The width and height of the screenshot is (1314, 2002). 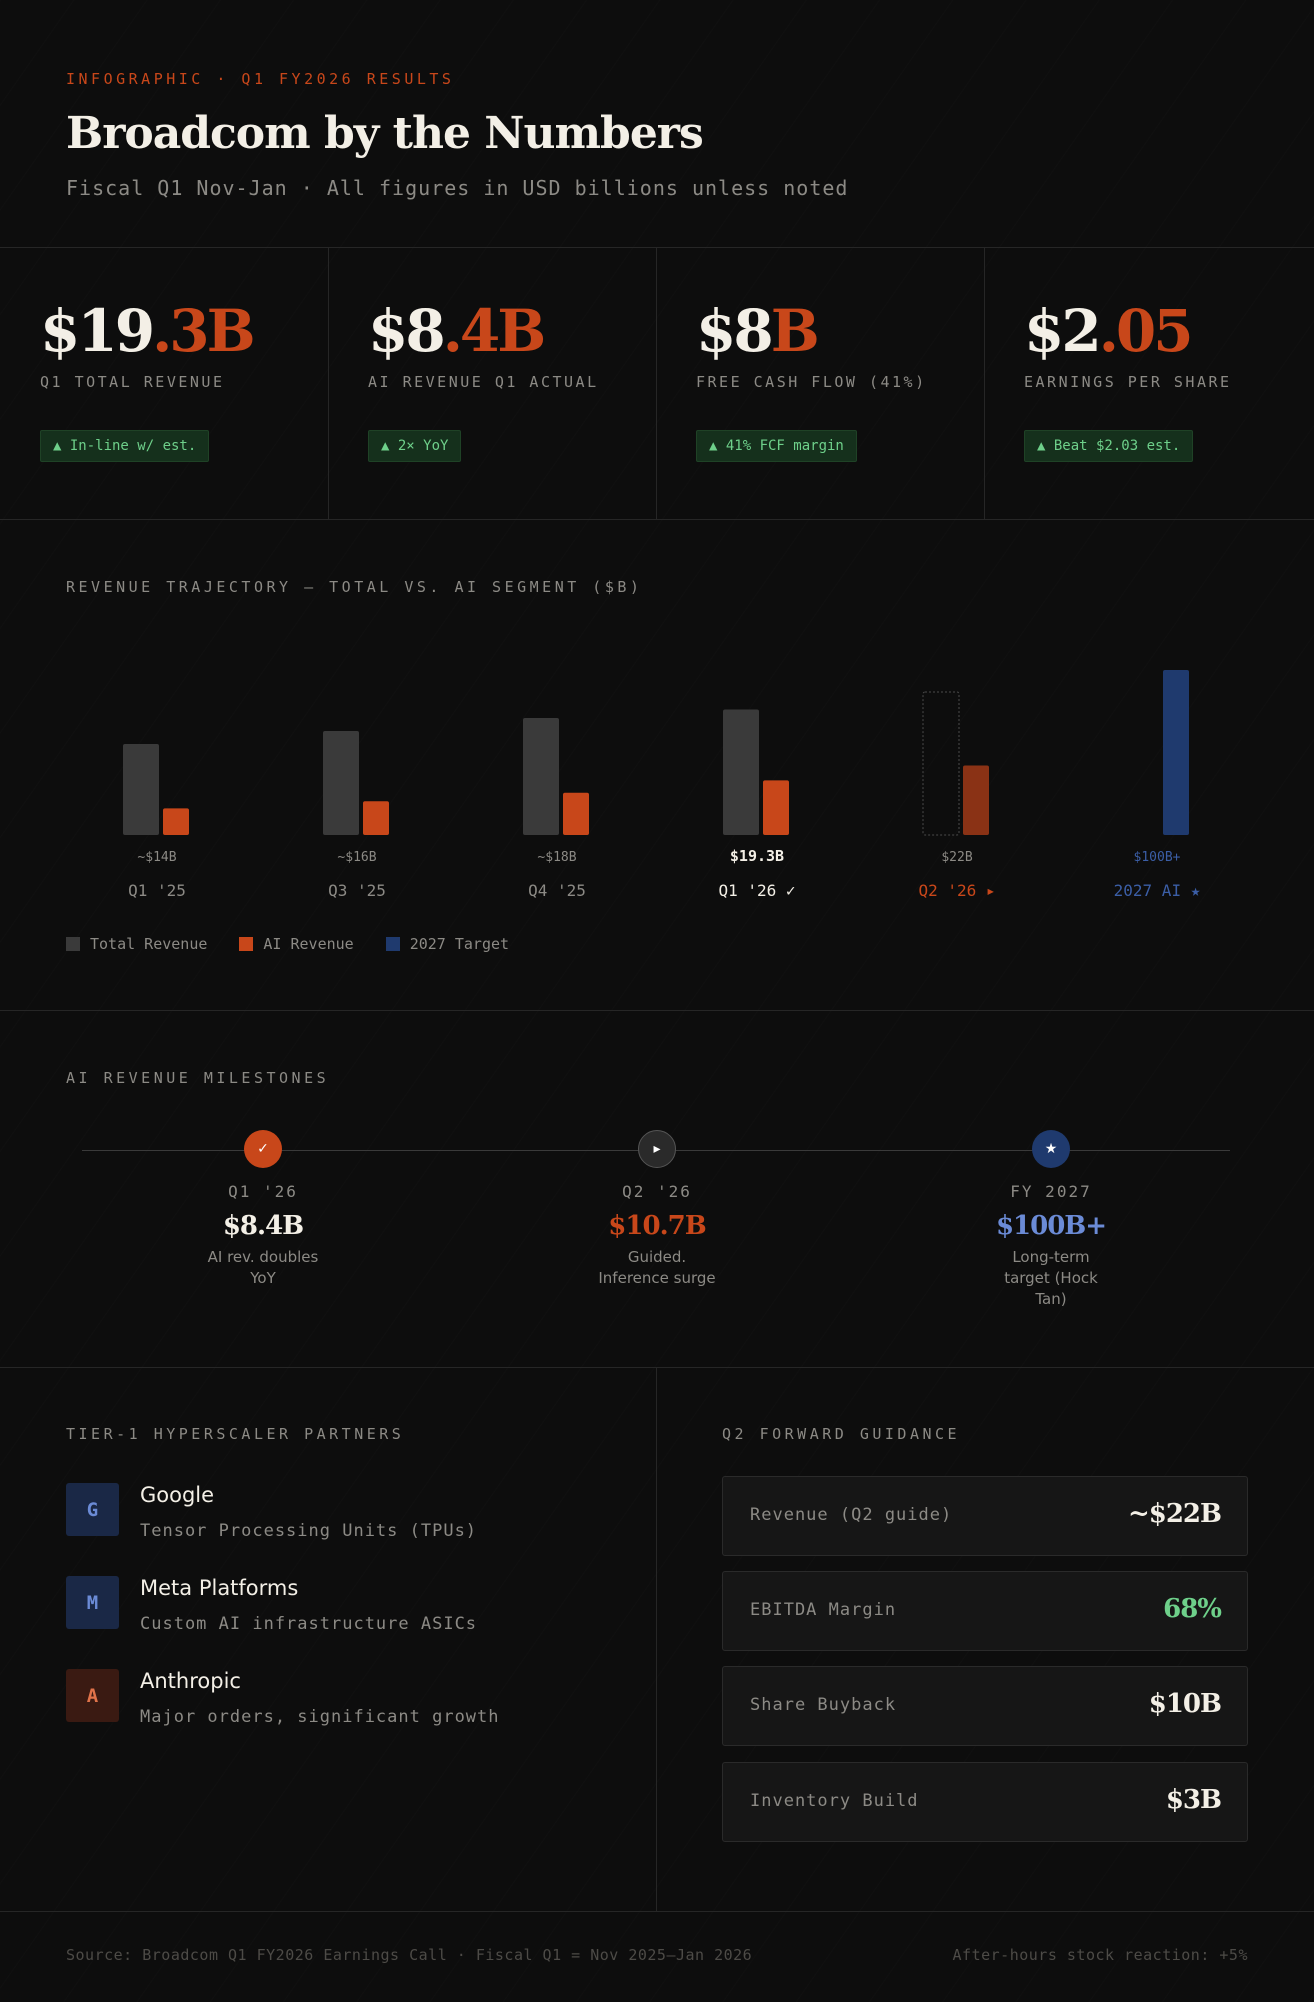 What do you see at coordinates (1174, 1514) in the screenshot?
I see `guidance-value: ~$22B` at bounding box center [1174, 1514].